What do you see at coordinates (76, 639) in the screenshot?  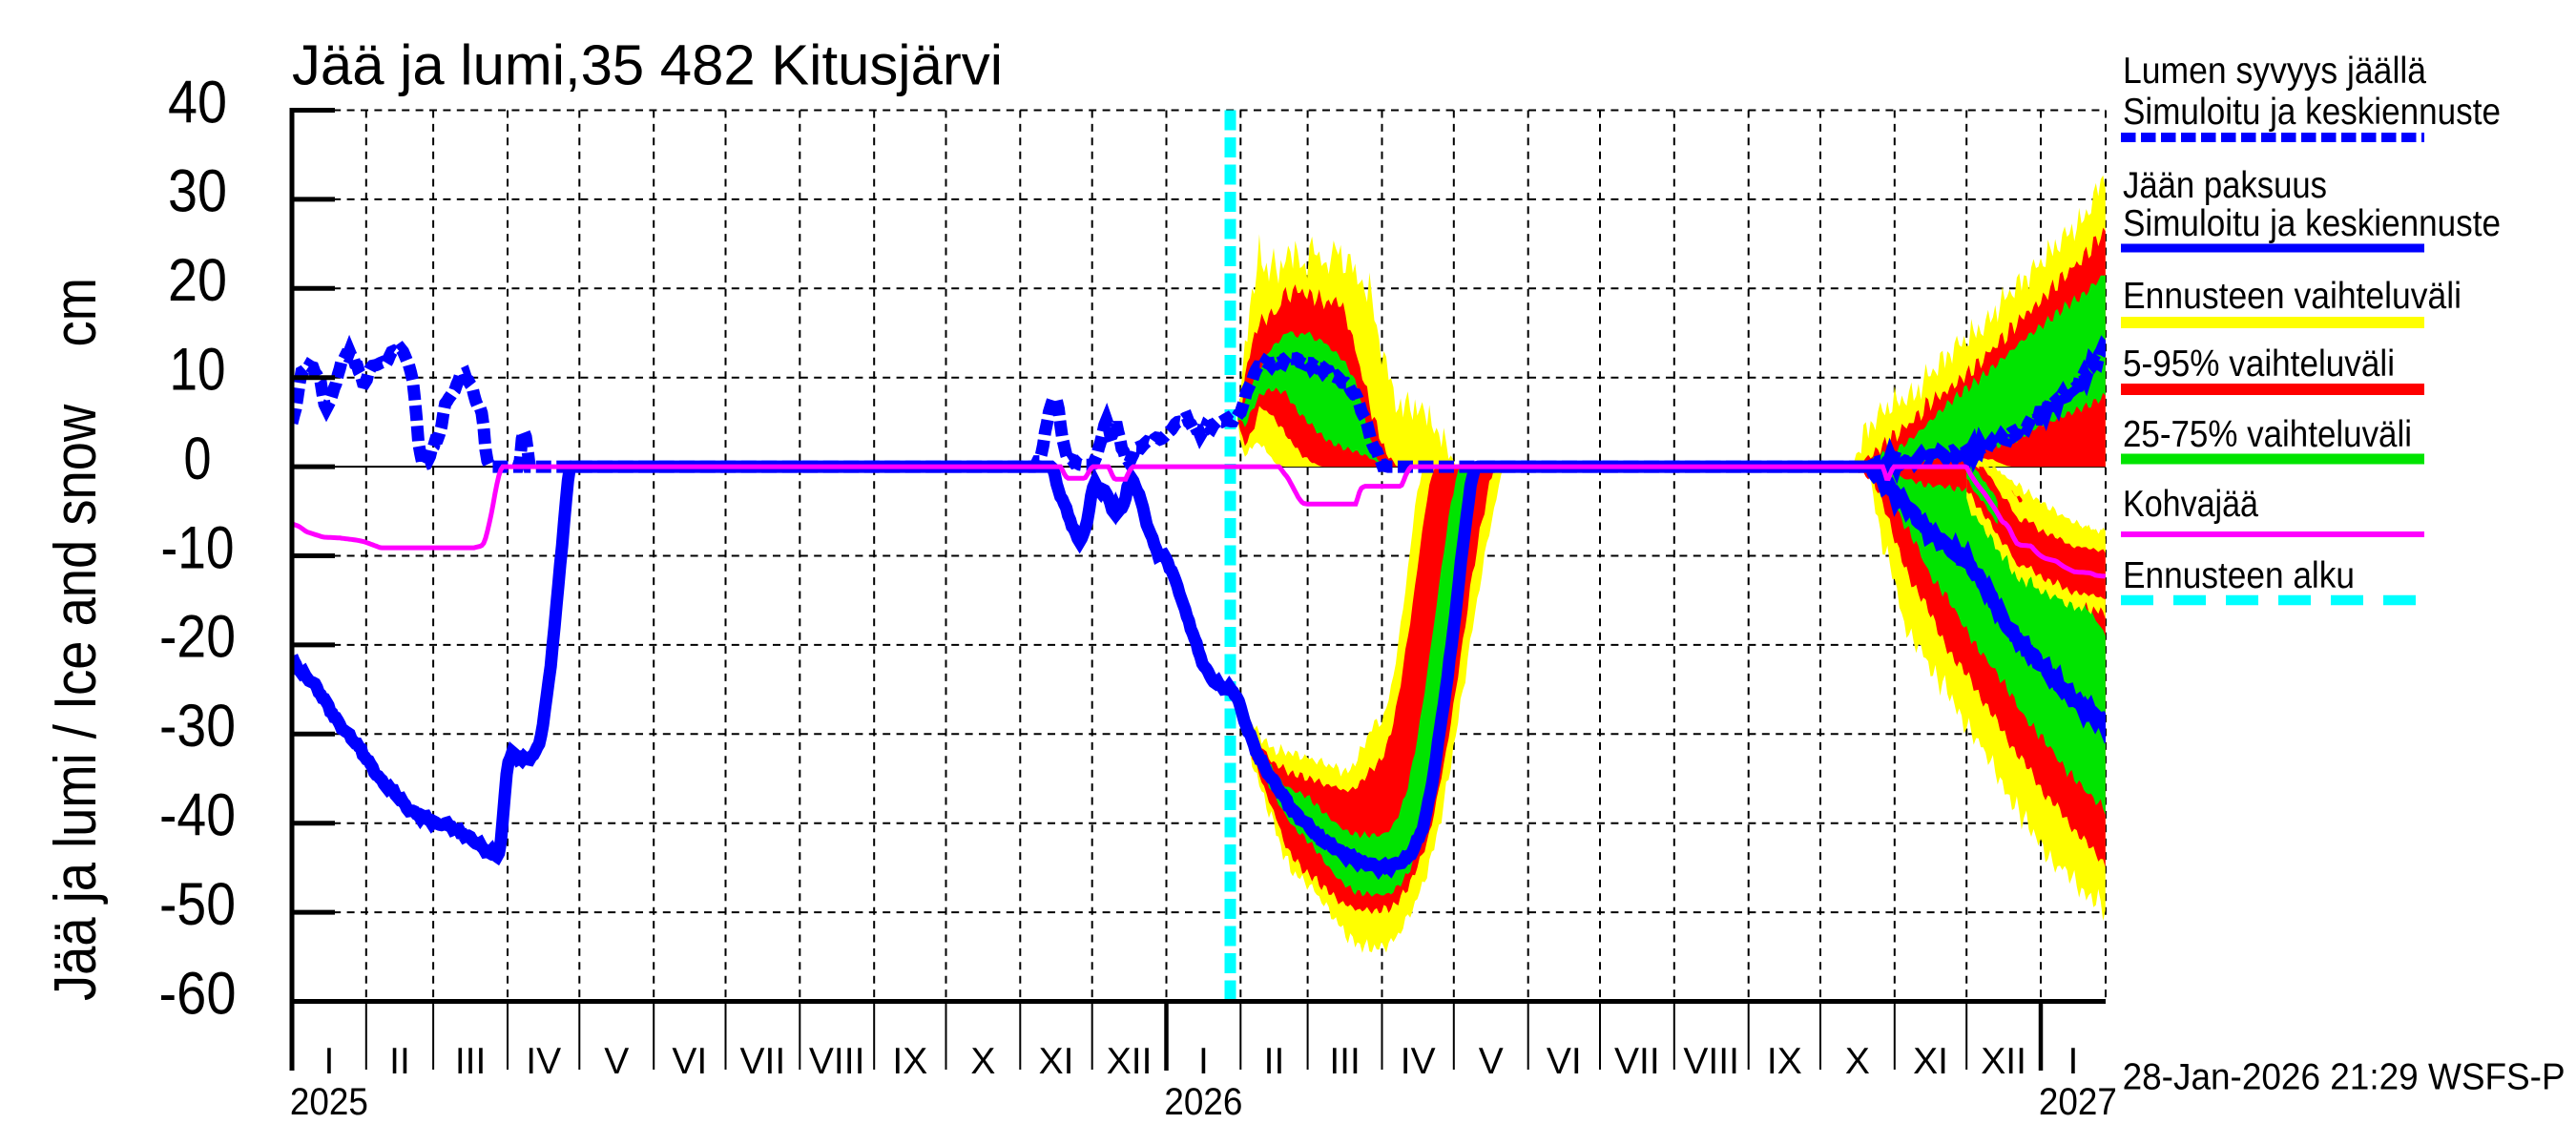 I see `svg-text:Jää ja lumi / Ice and snow: Jää ja lumi / Ice and snow cm` at bounding box center [76, 639].